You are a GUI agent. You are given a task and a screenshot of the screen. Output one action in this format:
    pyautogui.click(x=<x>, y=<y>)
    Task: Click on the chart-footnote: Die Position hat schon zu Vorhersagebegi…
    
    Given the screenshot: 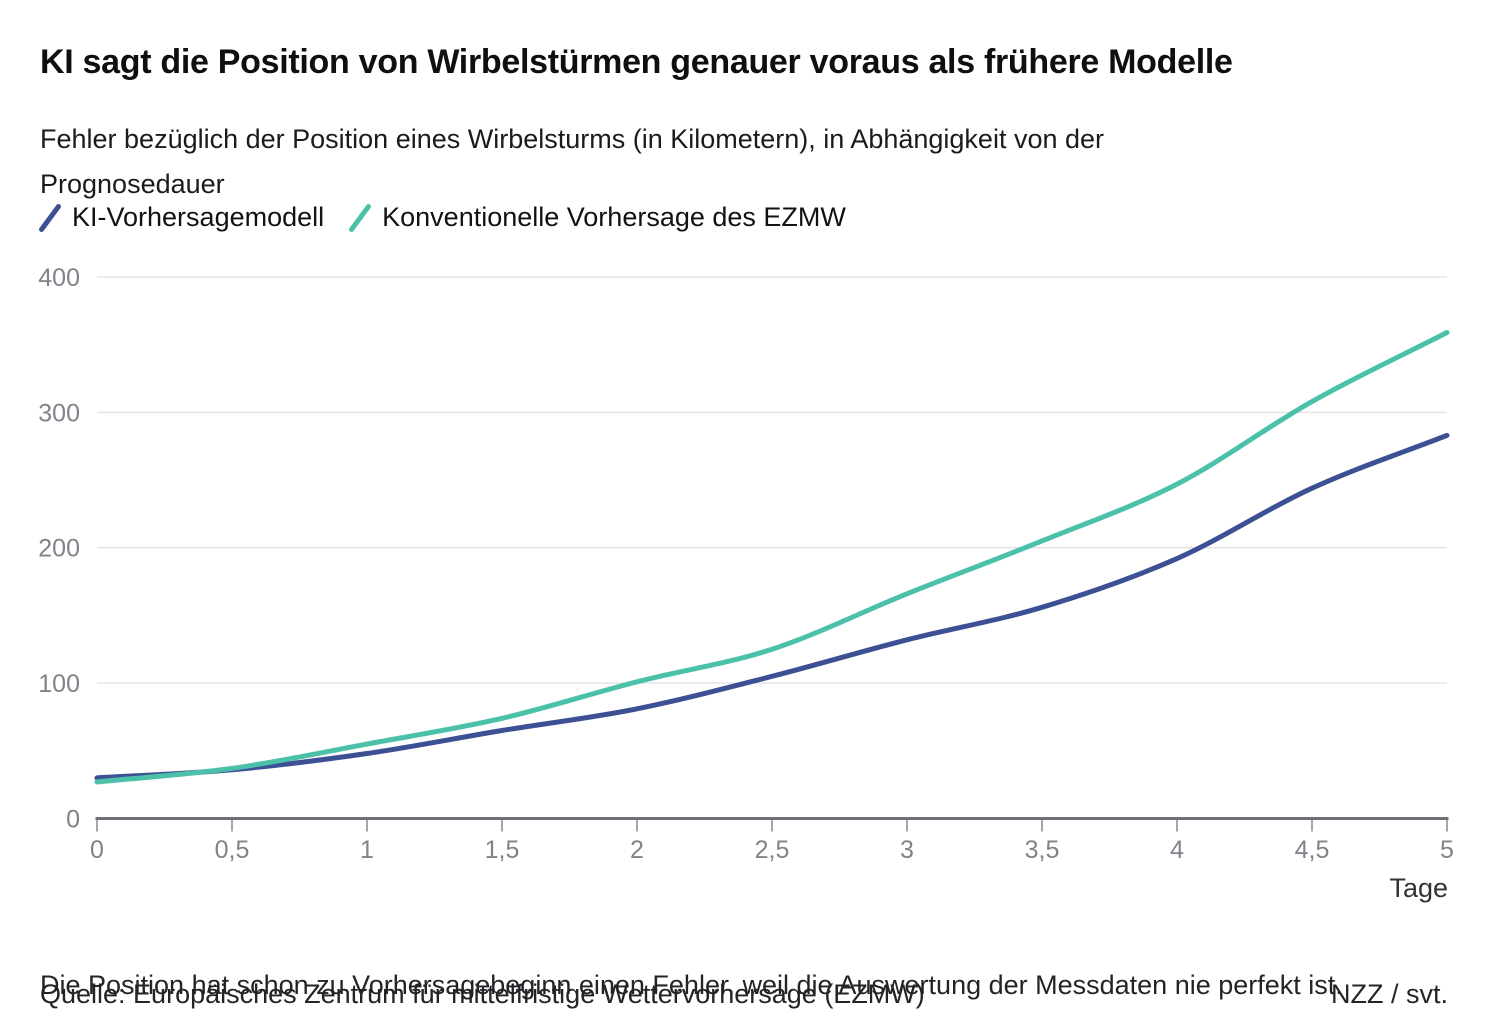 What is the action you would take?
    pyautogui.click(x=691, y=985)
    